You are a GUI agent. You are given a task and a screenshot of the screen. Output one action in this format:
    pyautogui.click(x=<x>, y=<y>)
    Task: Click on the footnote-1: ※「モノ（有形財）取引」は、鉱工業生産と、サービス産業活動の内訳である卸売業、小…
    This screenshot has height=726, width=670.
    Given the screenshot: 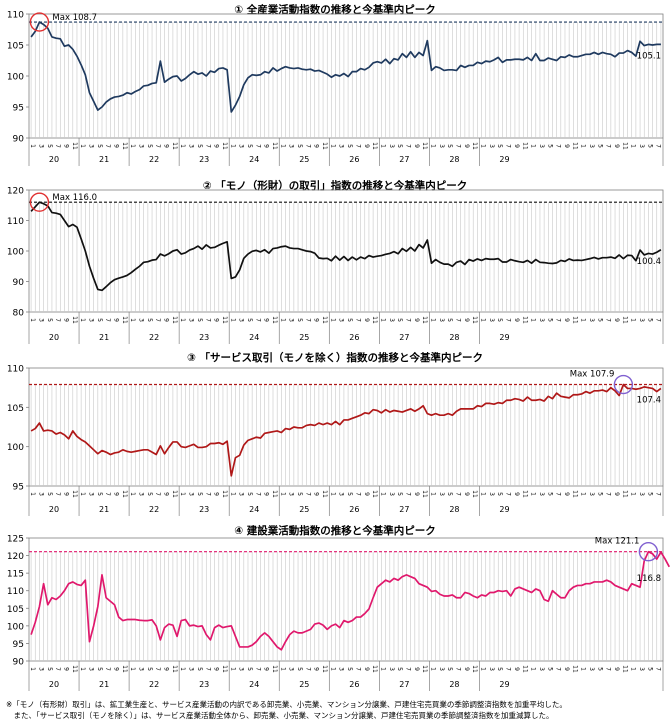 What is the action you would take?
    pyautogui.click(x=286, y=704)
    